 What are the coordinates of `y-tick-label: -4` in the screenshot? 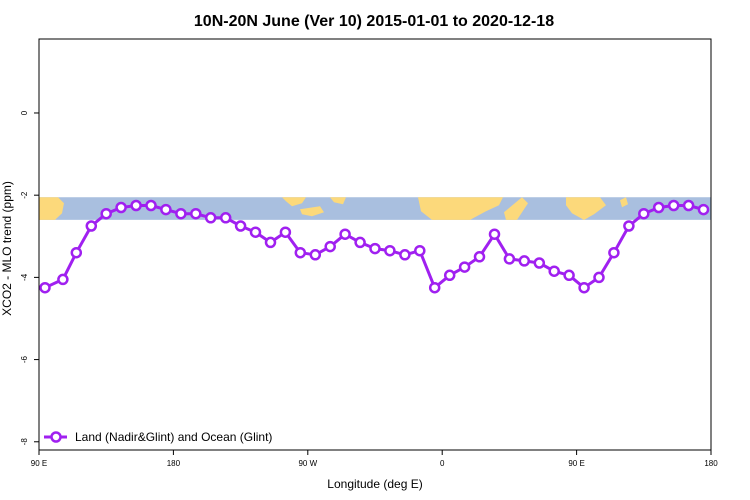 It's located at (24, 277).